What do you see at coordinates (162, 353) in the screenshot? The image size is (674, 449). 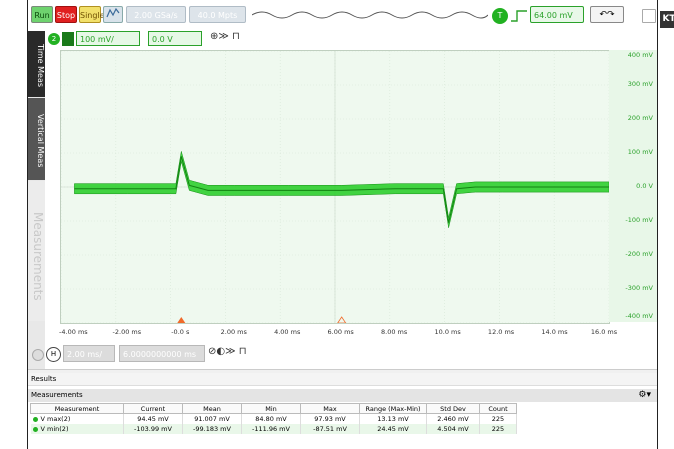 I see `time-position-field: 6.0000000000 ms` at bounding box center [162, 353].